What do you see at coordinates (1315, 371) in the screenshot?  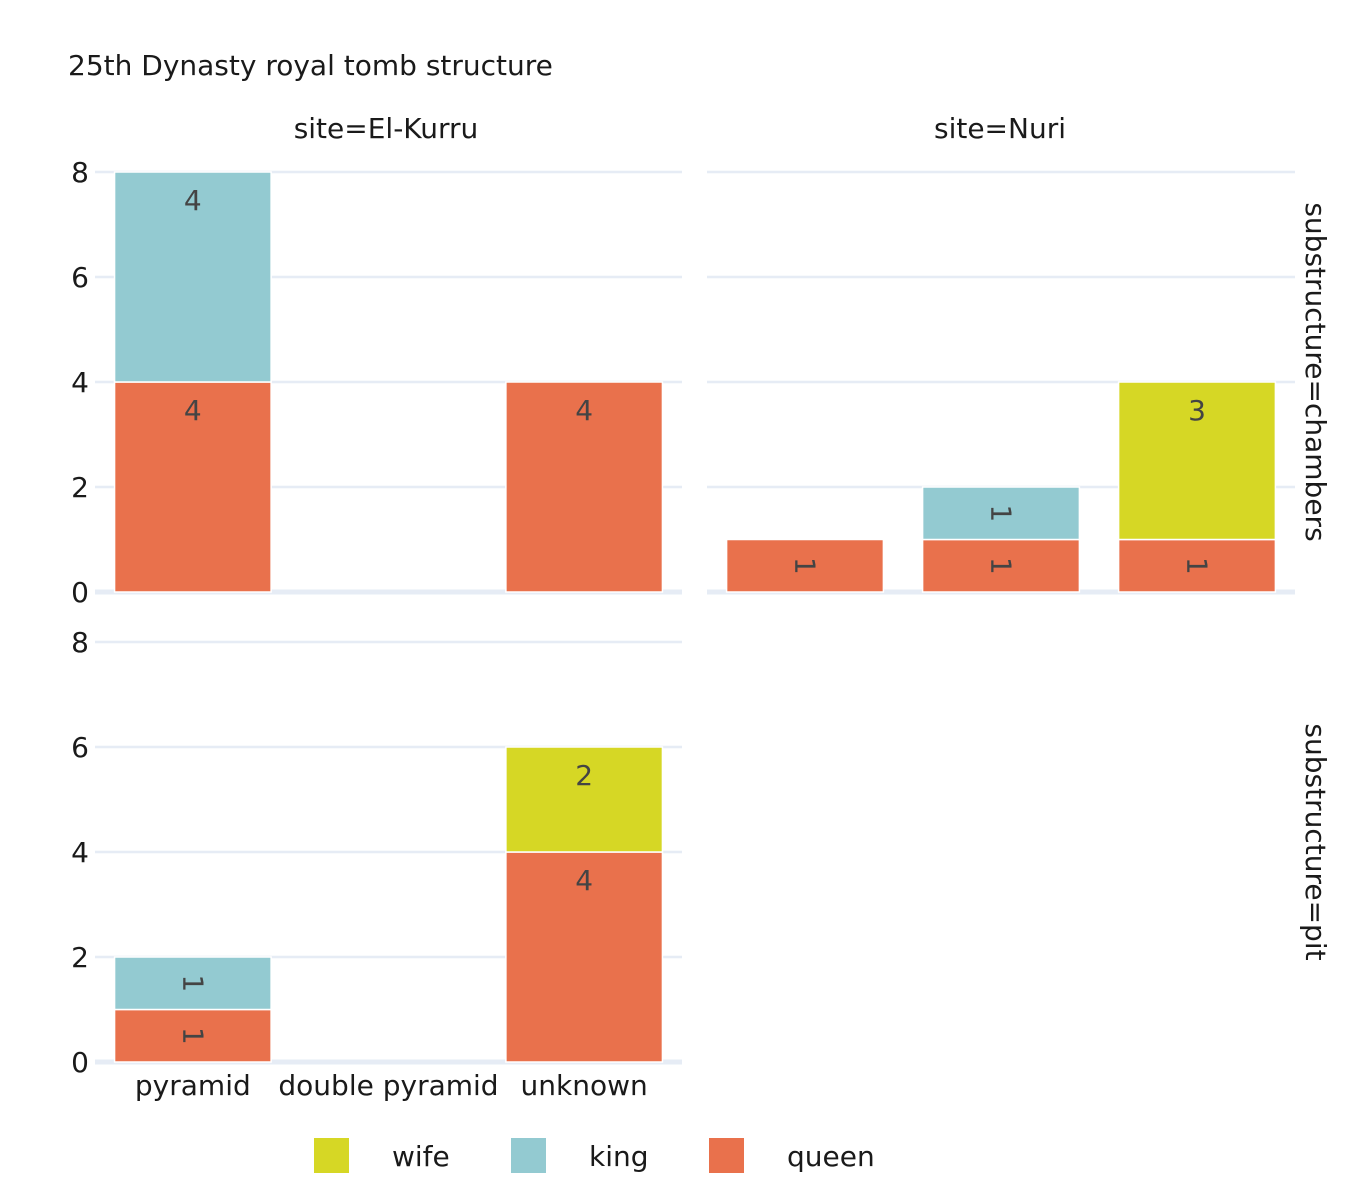 I see `facet-label-chambers: substructure=chambers` at bounding box center [1315, 371].